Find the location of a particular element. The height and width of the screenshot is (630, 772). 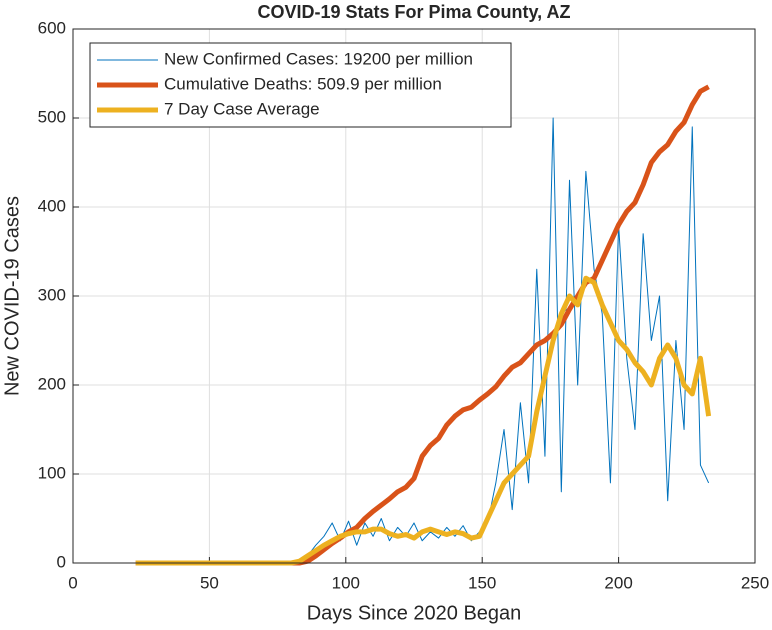

y-tick-label: 300 is located at coordinates (52, 294).